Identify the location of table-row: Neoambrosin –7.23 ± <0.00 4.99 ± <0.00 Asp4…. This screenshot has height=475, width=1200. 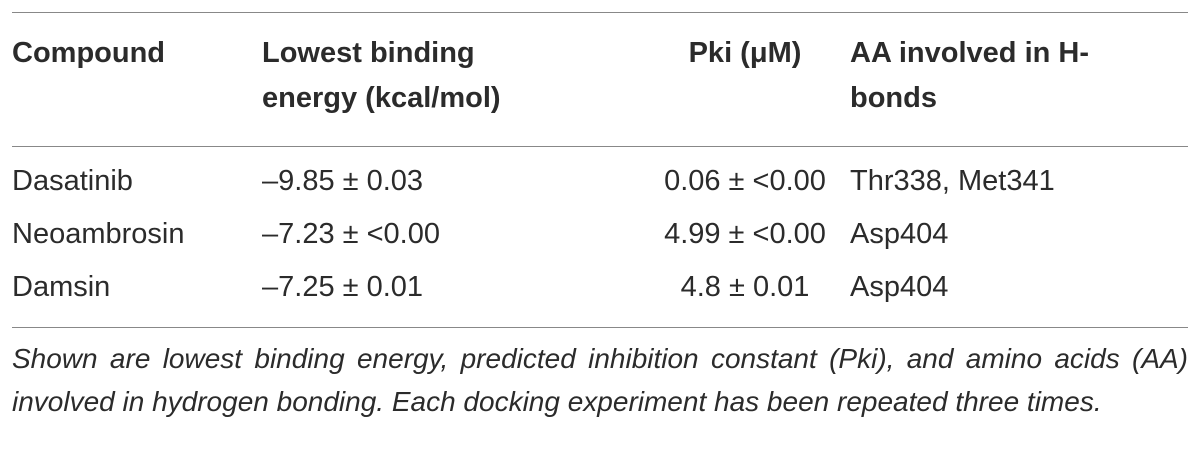
(600, 234).